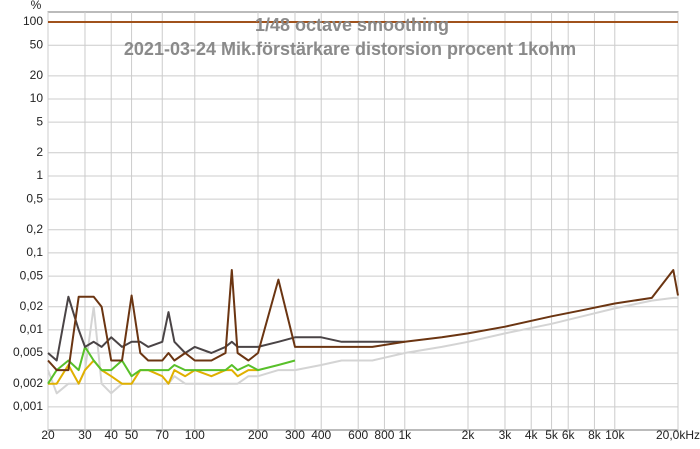 Image resolution: width=700 pixels, height=449 pixels. What do you see at coordinates (28, 383) in the screenshot?
I see `y-tick-label: 0,002` at bounding box center [28, 383].